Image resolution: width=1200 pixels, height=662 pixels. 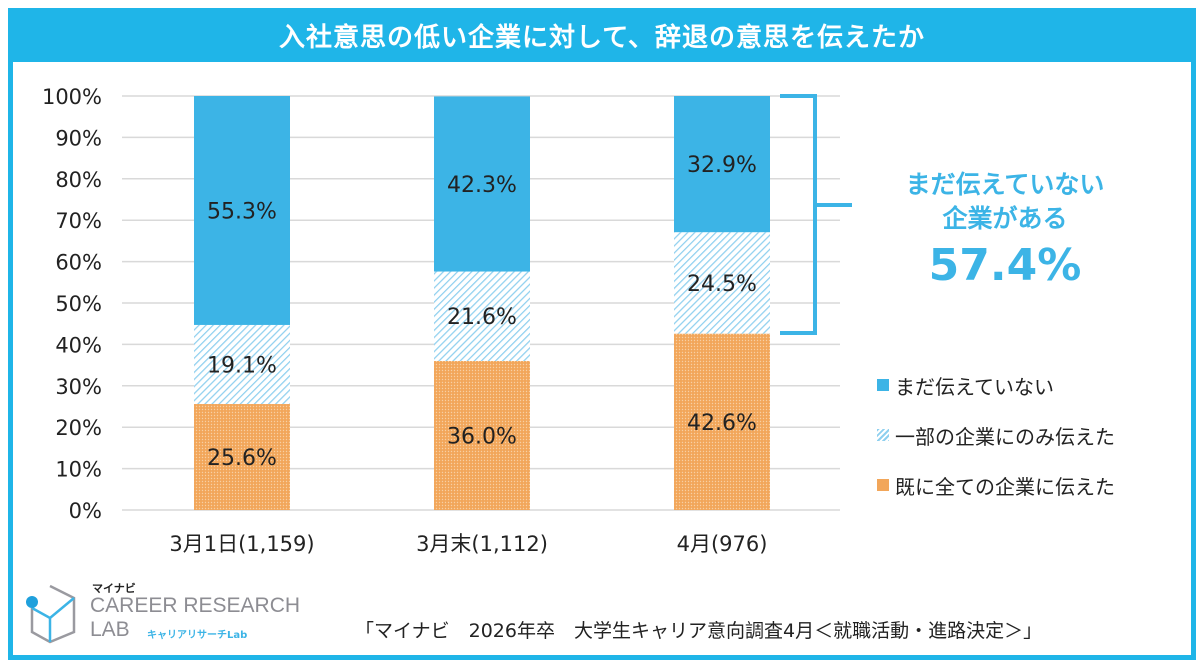 I want to click on y-tick-label: 90%, so click(x=78, y=138).